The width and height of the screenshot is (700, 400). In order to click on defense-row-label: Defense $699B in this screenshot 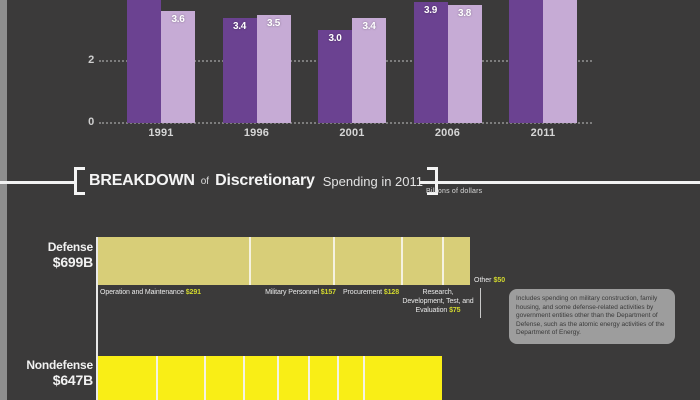, I will do `click(51, 255)`.